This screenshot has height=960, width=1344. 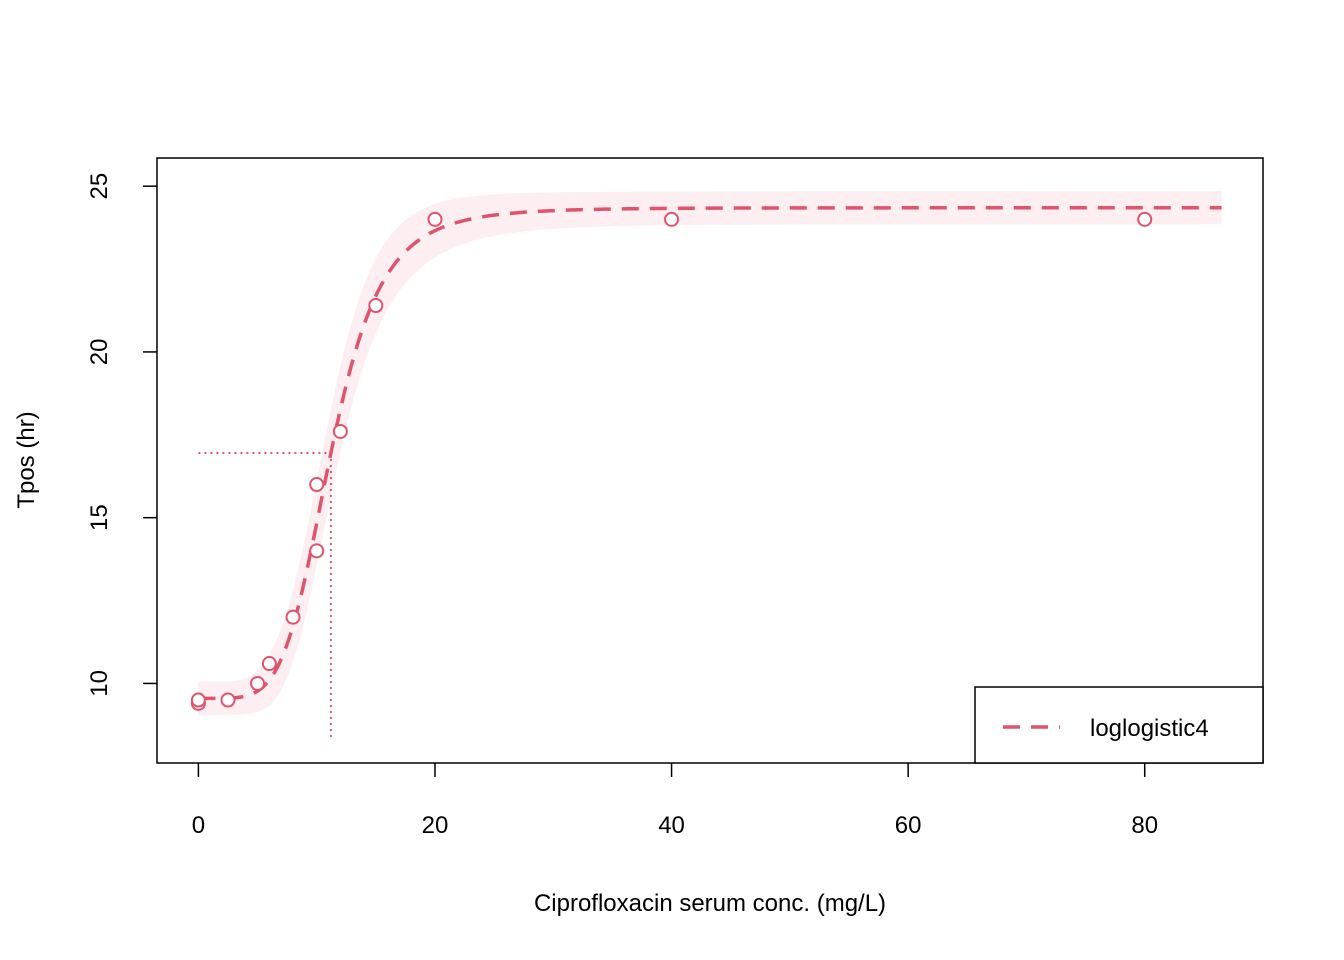 What do you see at coordinates (1144, 825) in the screenshot?
I see `x-tick-label-4: 80` at bounding box center [1144, 825].